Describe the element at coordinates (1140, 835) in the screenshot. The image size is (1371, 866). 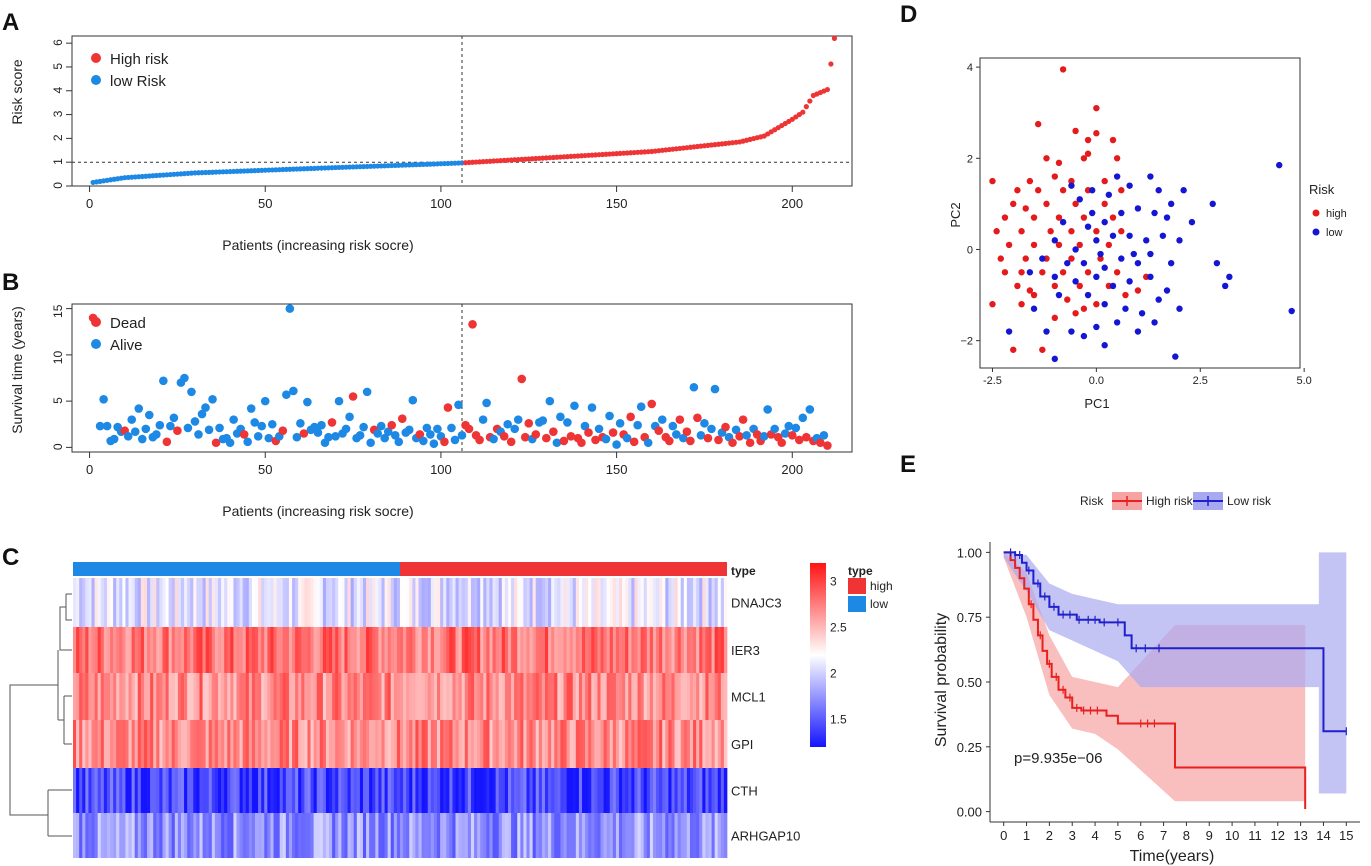
I see `panel-e-xtick-label: 6` at that location.